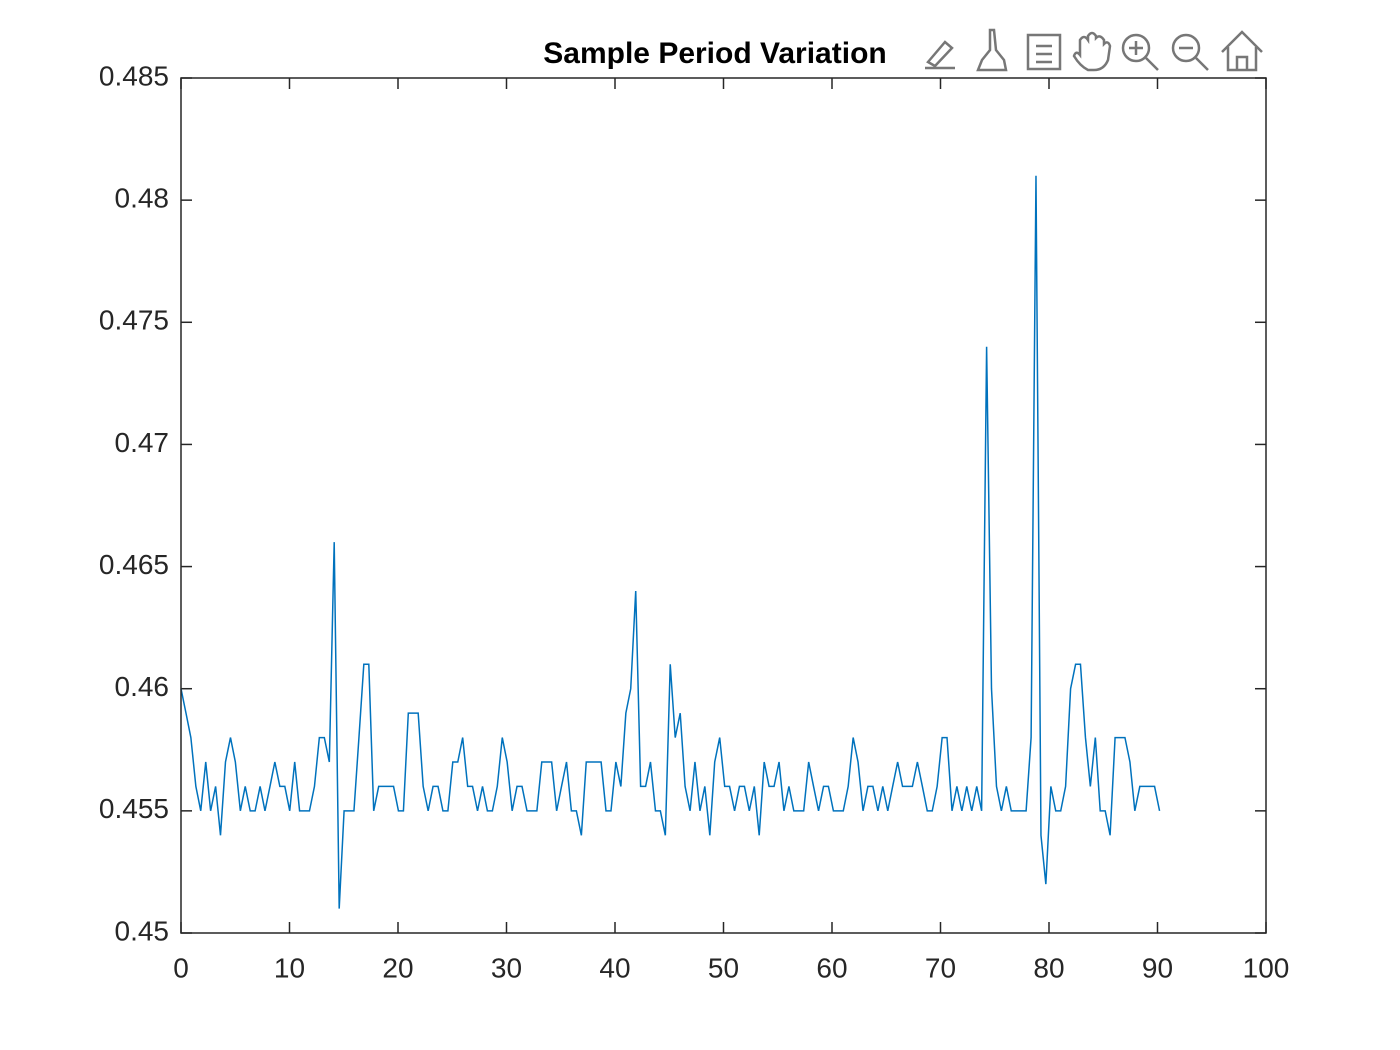  Describe the element at coordinates (397, 967) in the screenshot. I see `x-tick-label: 20` at that location.